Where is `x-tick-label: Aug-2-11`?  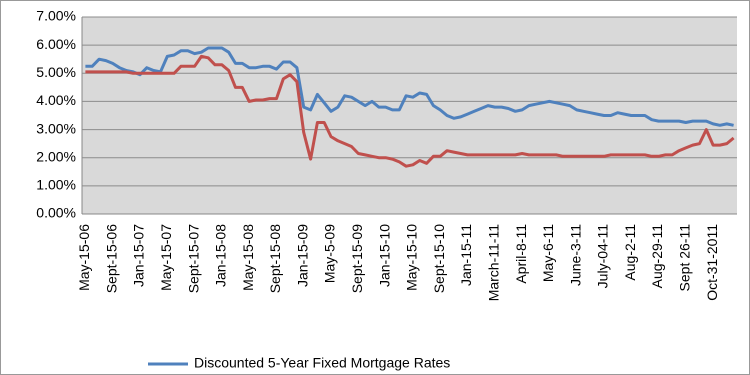
x-tick-label: Aug-2-11 is located at coordinates (630, 252).